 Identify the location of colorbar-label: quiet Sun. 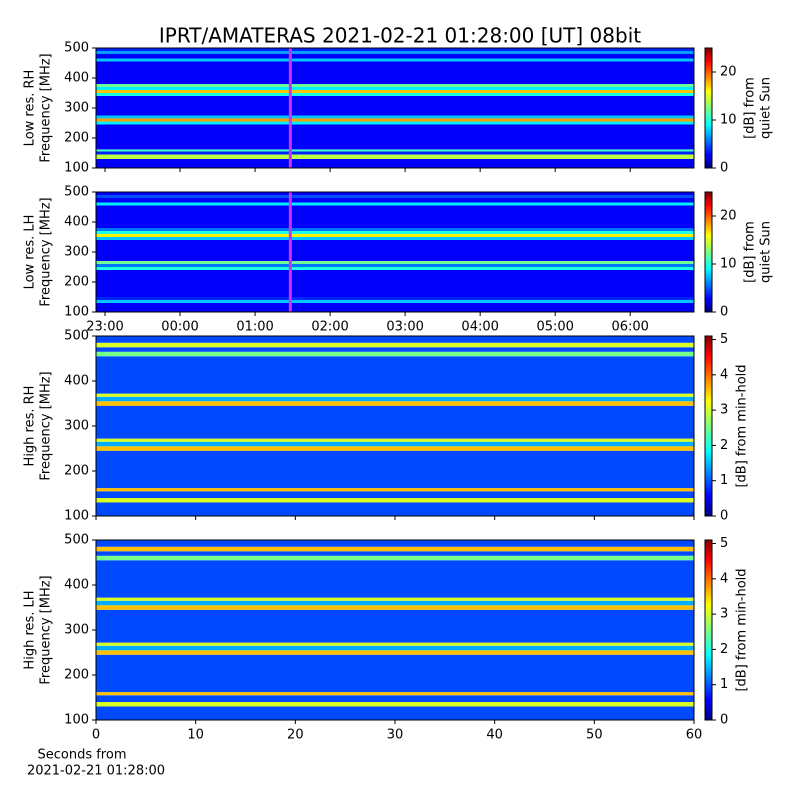
(766, 108).